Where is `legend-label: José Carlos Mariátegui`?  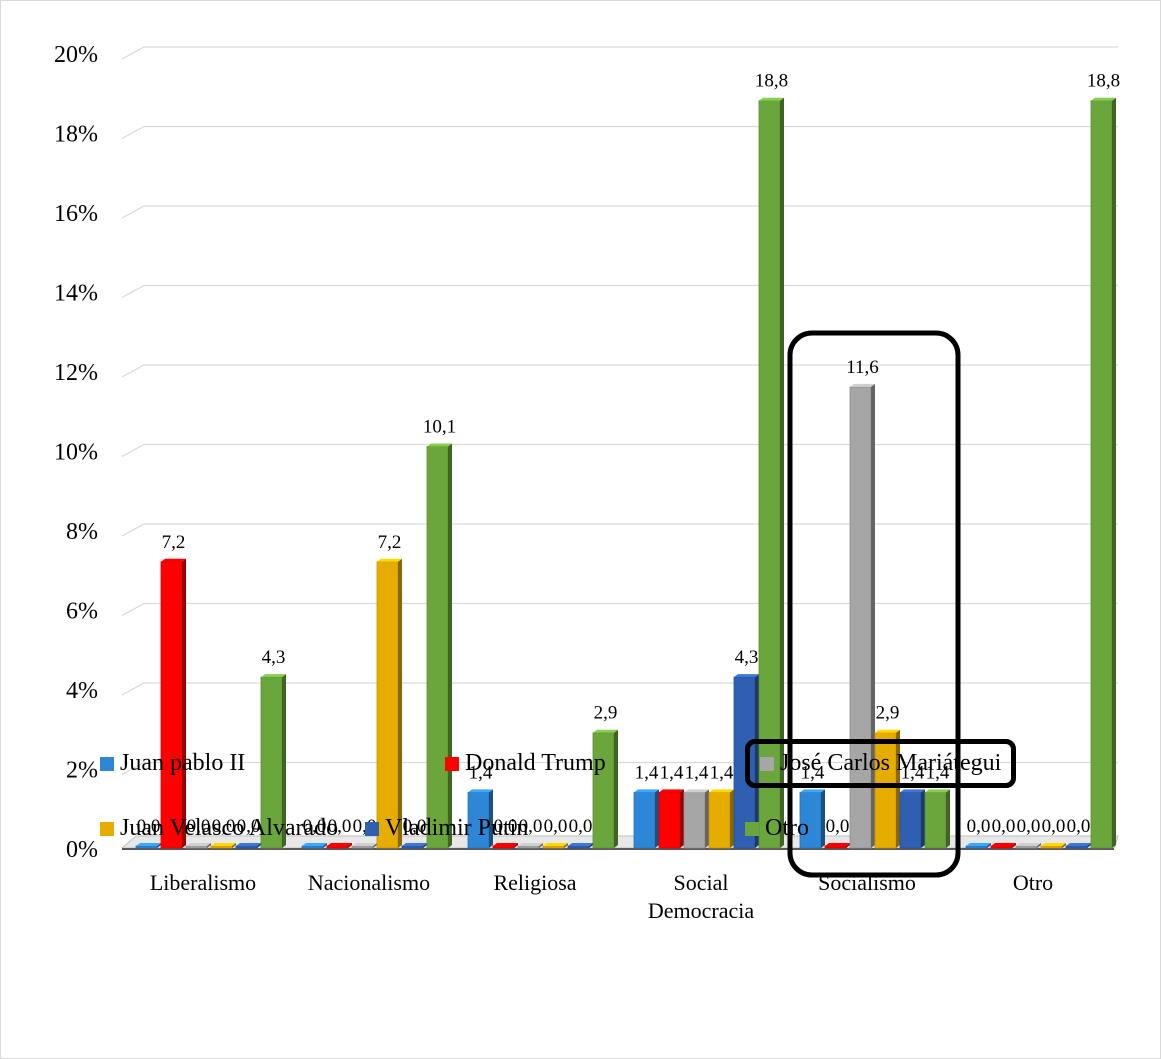 legend-label: José Carlos Mariátegui is located at coordinates (891, 763).